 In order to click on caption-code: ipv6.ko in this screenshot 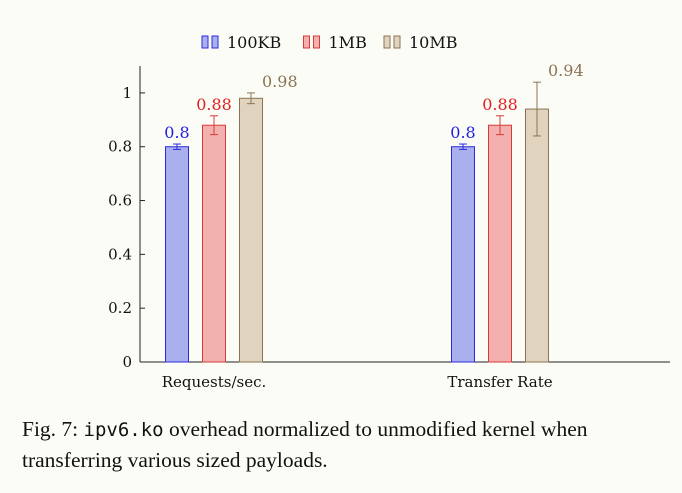, I will do `click(123, 430)`.